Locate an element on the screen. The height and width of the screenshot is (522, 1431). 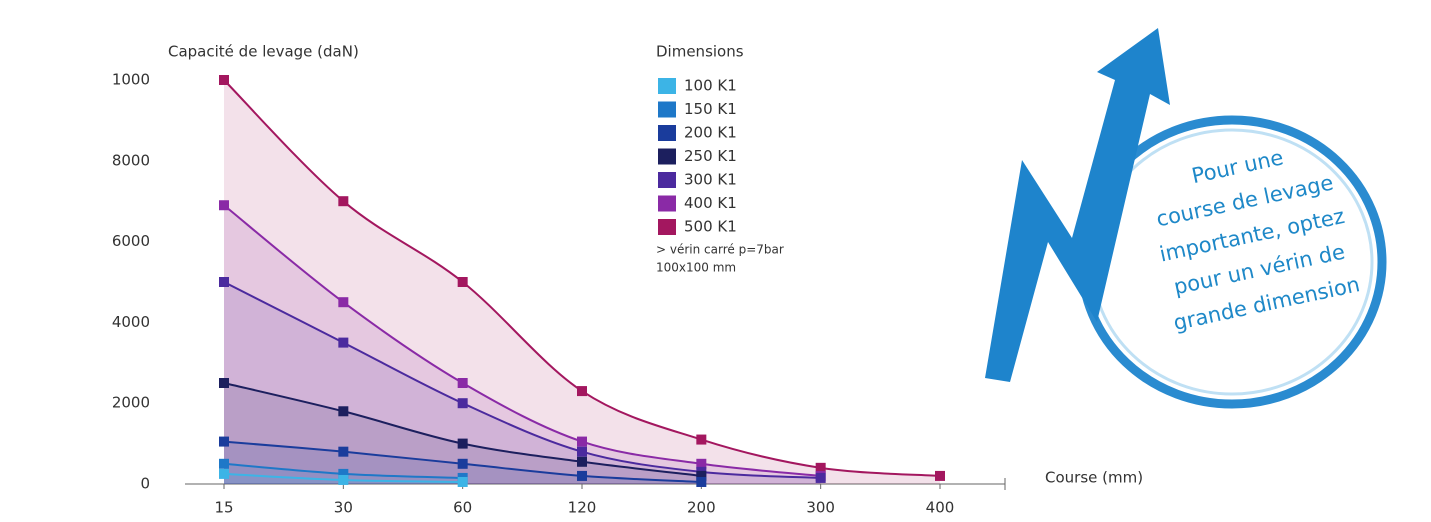
x-tick-label: 300 is located at coordinates (820, 508).